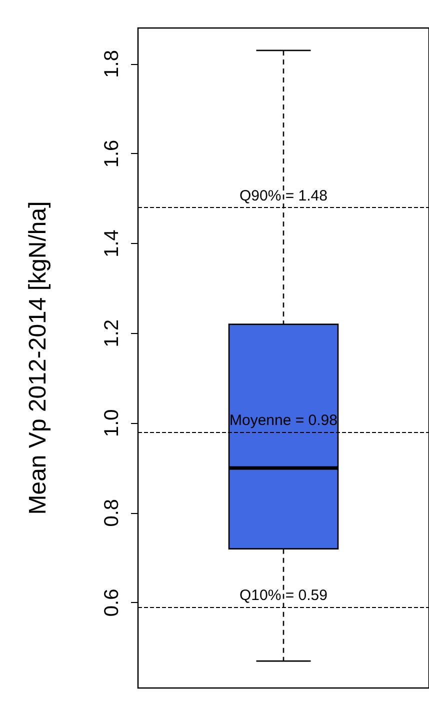 Image resolution: width=429 pixels, height=705 pixels. What do you see at coordinates (112, 64) in the screenshot?
I see `y-tick-label: 1.8` at bounding box center [112, 64].